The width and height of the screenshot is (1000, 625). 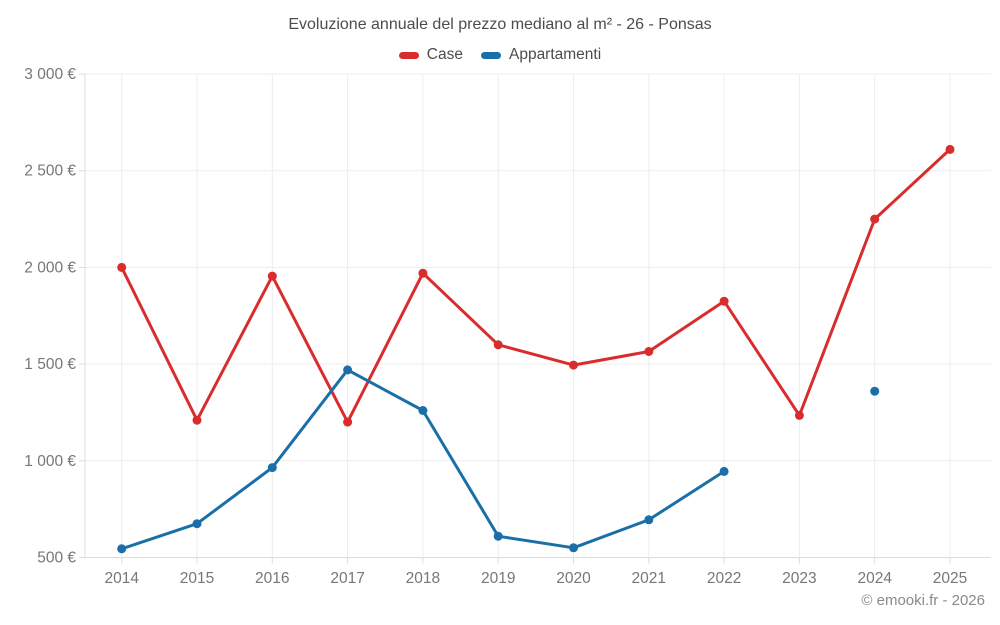 I want to click on legend-label-appartamenti: Appartamenti, so click(x=555, y=54).